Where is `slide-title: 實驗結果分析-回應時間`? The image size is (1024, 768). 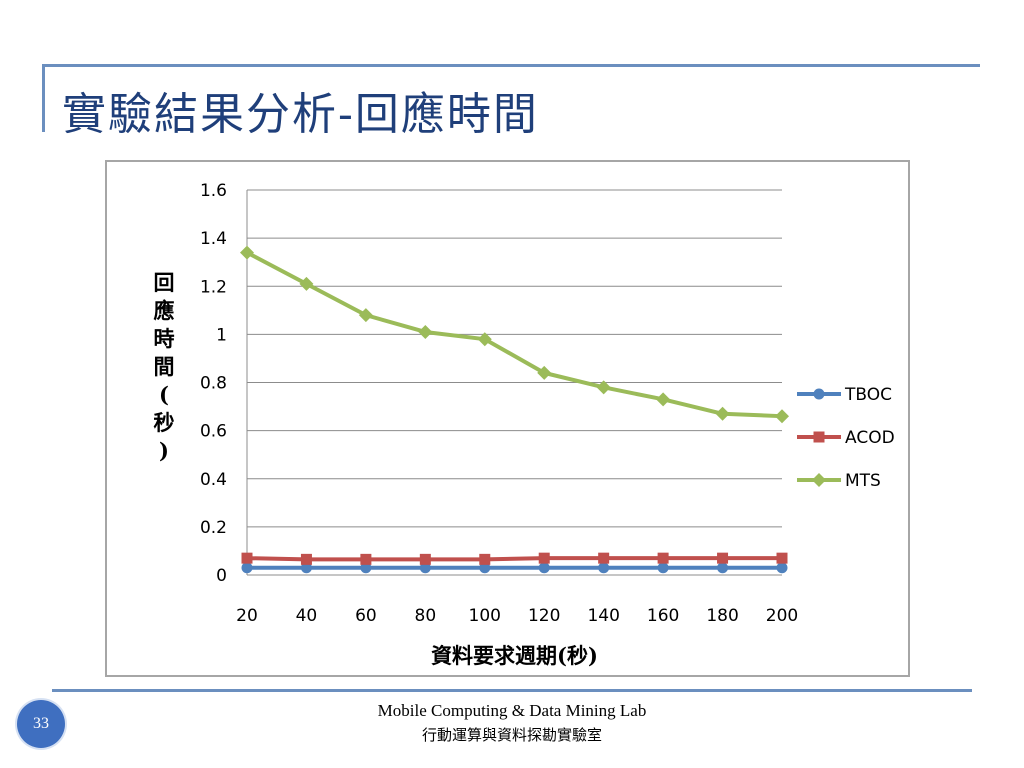
slide-title: 實驗結果分析-回應時間 is located at coordinates (300, 114).